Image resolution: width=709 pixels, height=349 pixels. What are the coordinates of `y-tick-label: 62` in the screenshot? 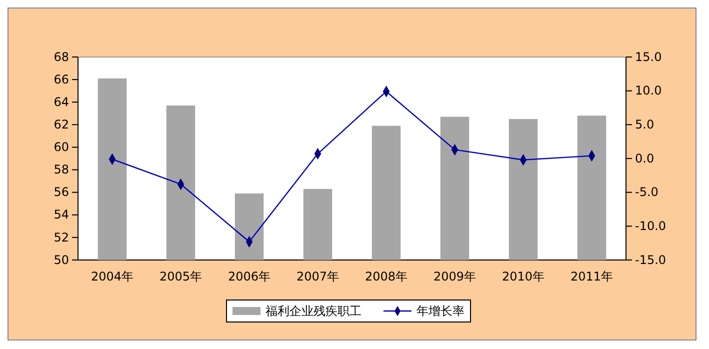 It's located at (61, 125).